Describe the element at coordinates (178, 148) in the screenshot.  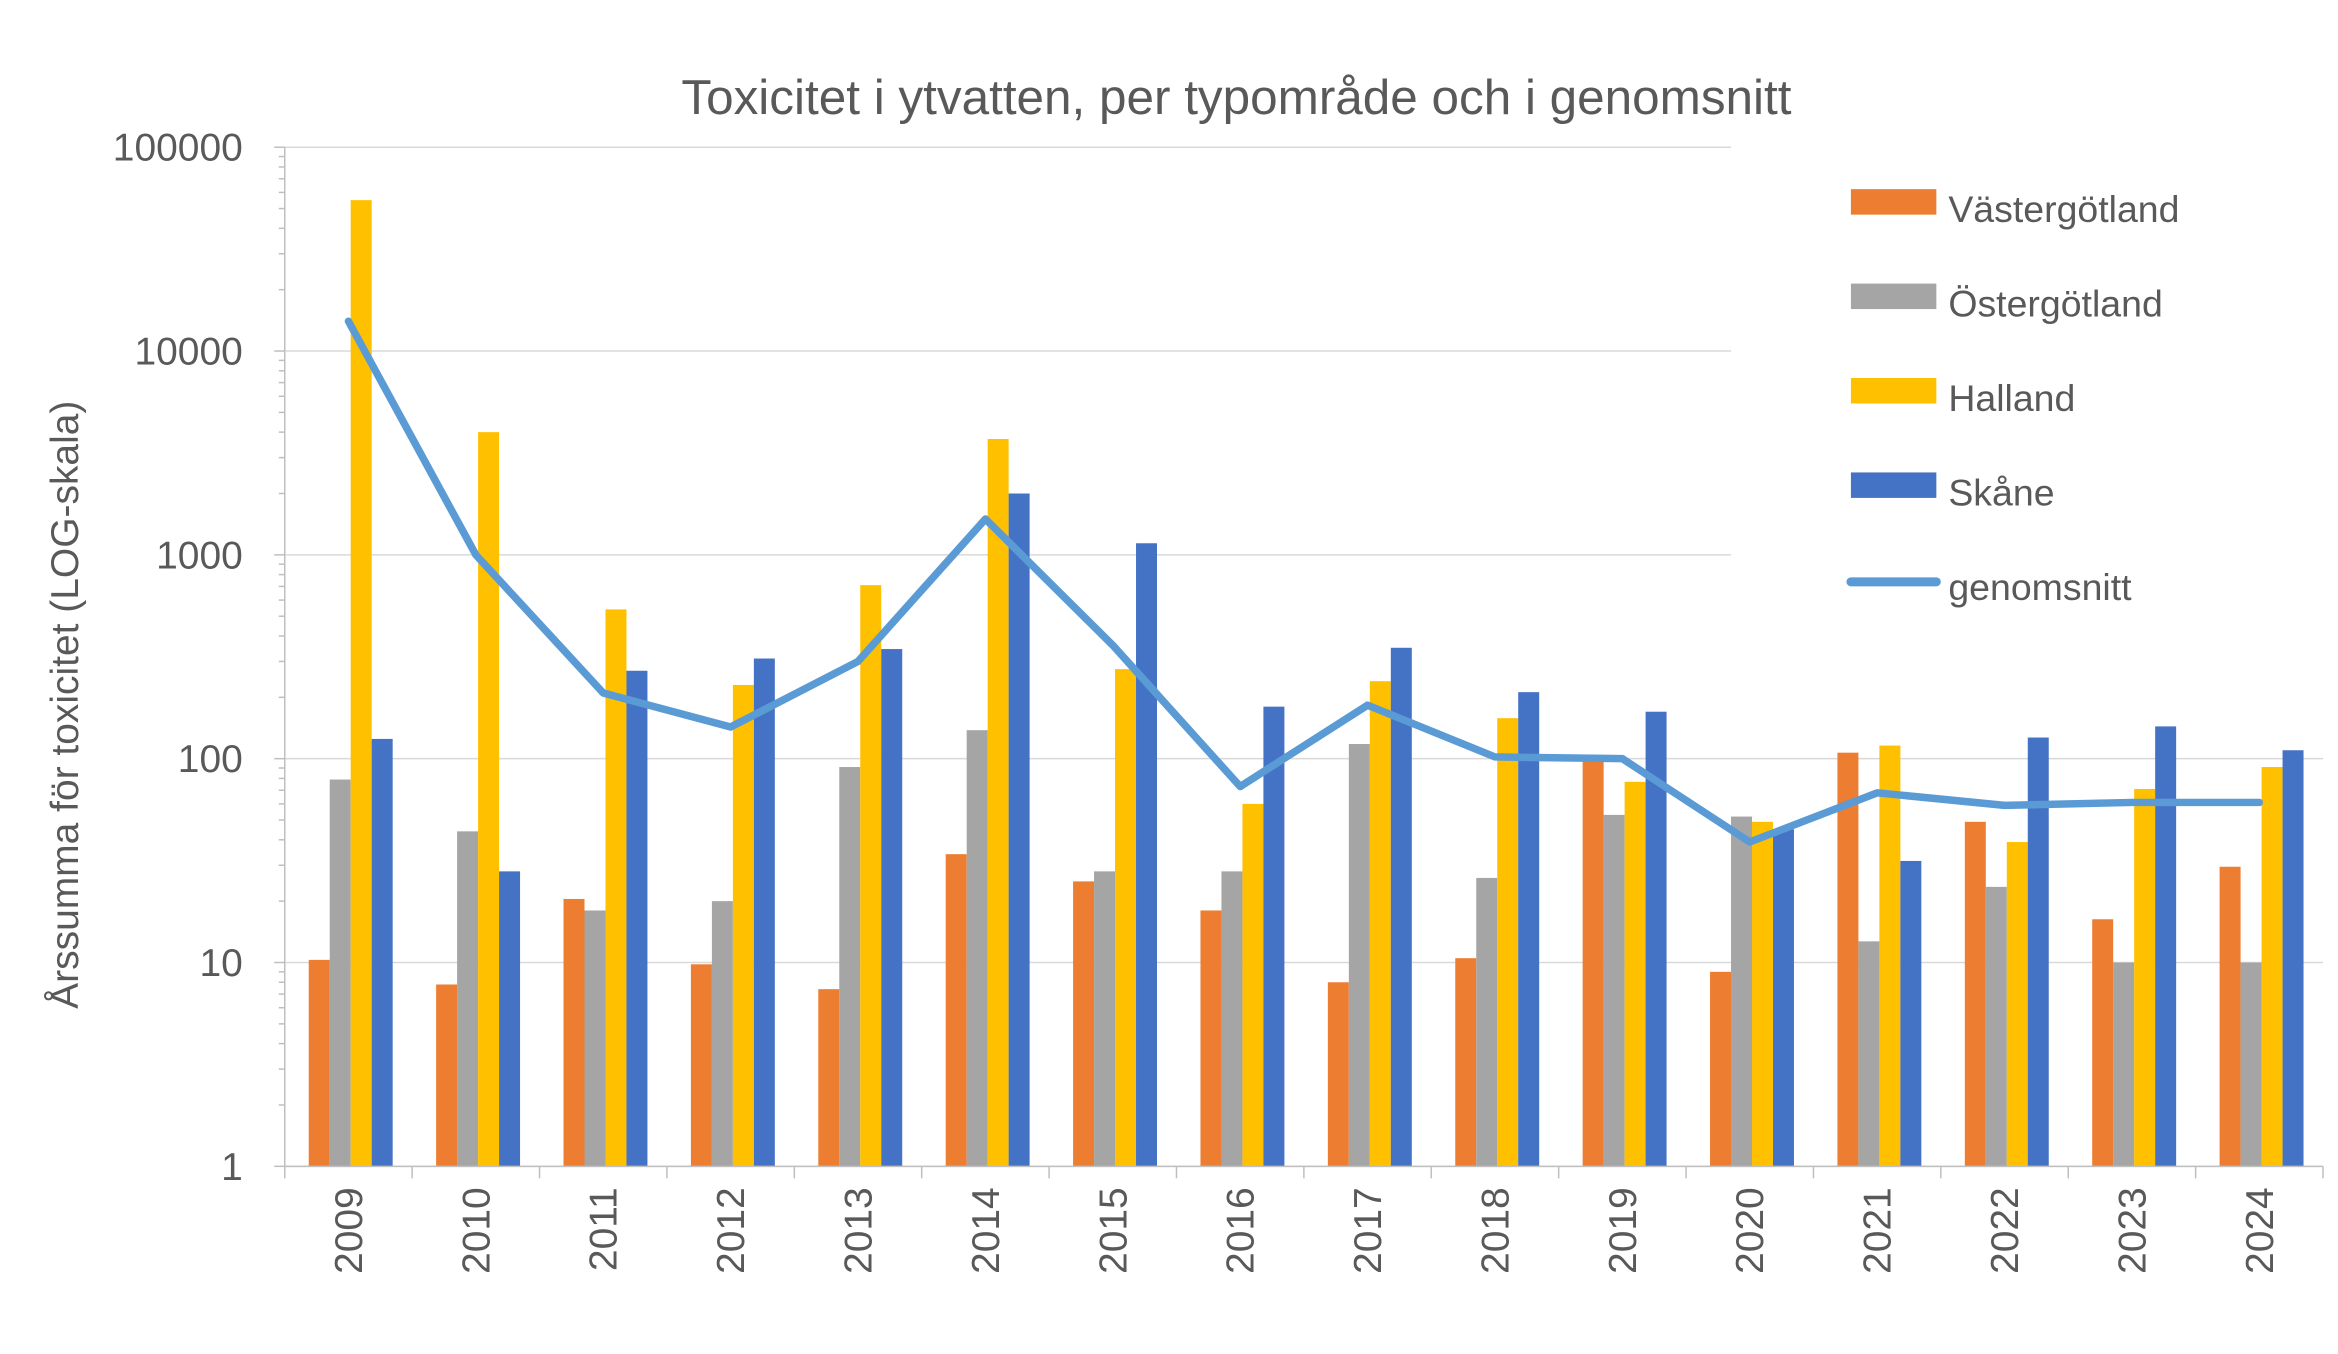
I see `y-tick-label: 100000` at that location.